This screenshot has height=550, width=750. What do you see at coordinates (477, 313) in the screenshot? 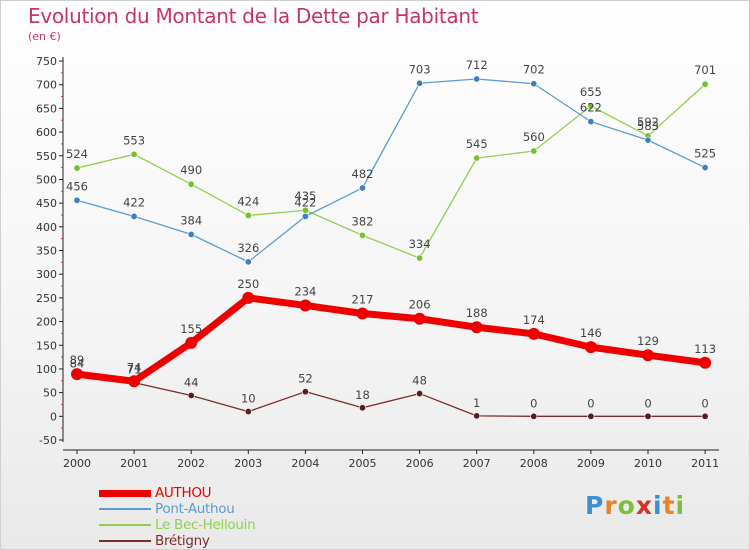
I see `data-label-authou: 188` at bounding box center [477, 313].